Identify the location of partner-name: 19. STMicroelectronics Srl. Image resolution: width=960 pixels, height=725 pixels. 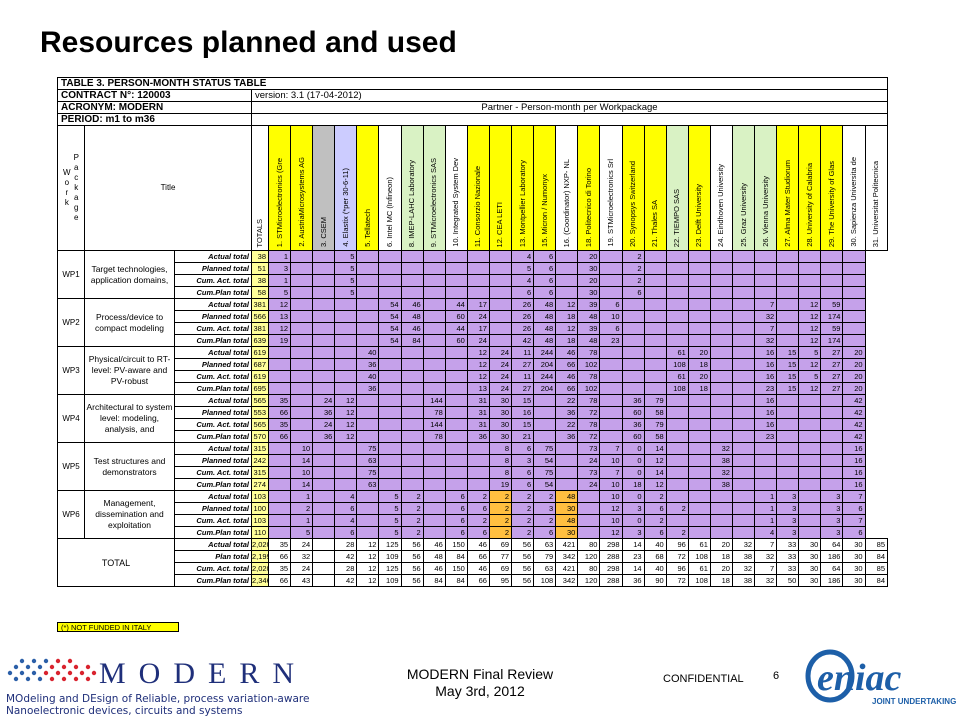
(610, 203).